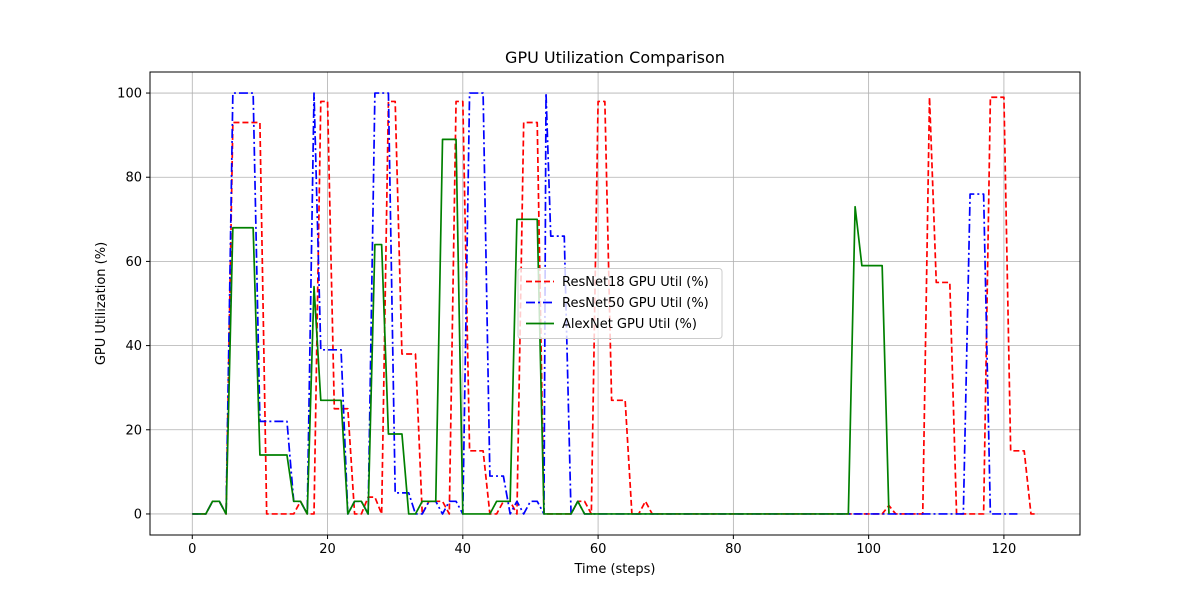  I want to click on chart-title: GPU Utilization Comparison, so click(615, 57).